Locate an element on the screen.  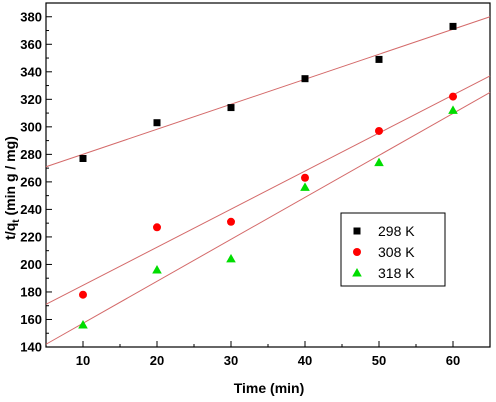
y-tick-label: 180 is located at coordinates (31, 291).